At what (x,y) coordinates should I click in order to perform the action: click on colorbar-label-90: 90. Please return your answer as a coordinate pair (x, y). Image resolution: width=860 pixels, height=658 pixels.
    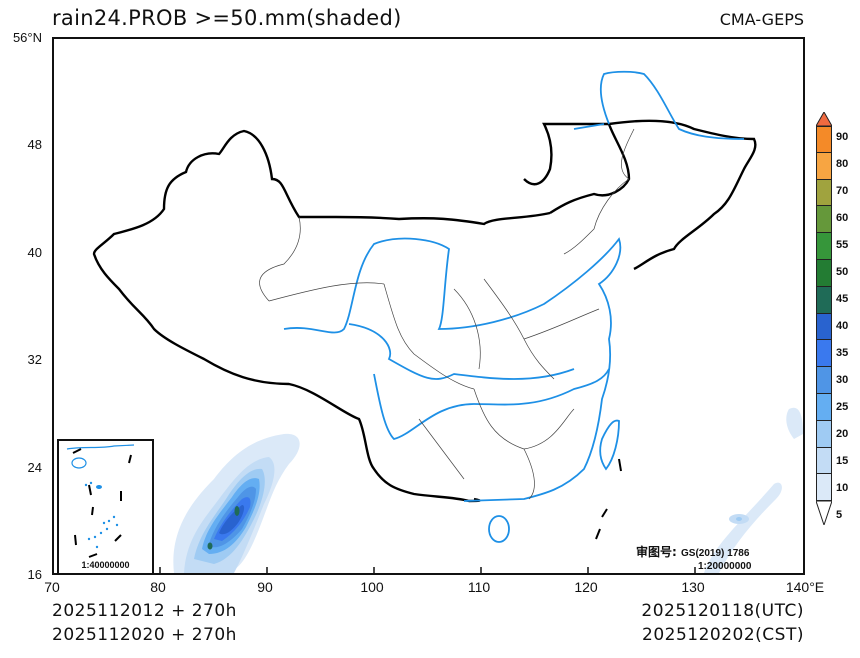
    Looking at the image, I should click on (842, 137).